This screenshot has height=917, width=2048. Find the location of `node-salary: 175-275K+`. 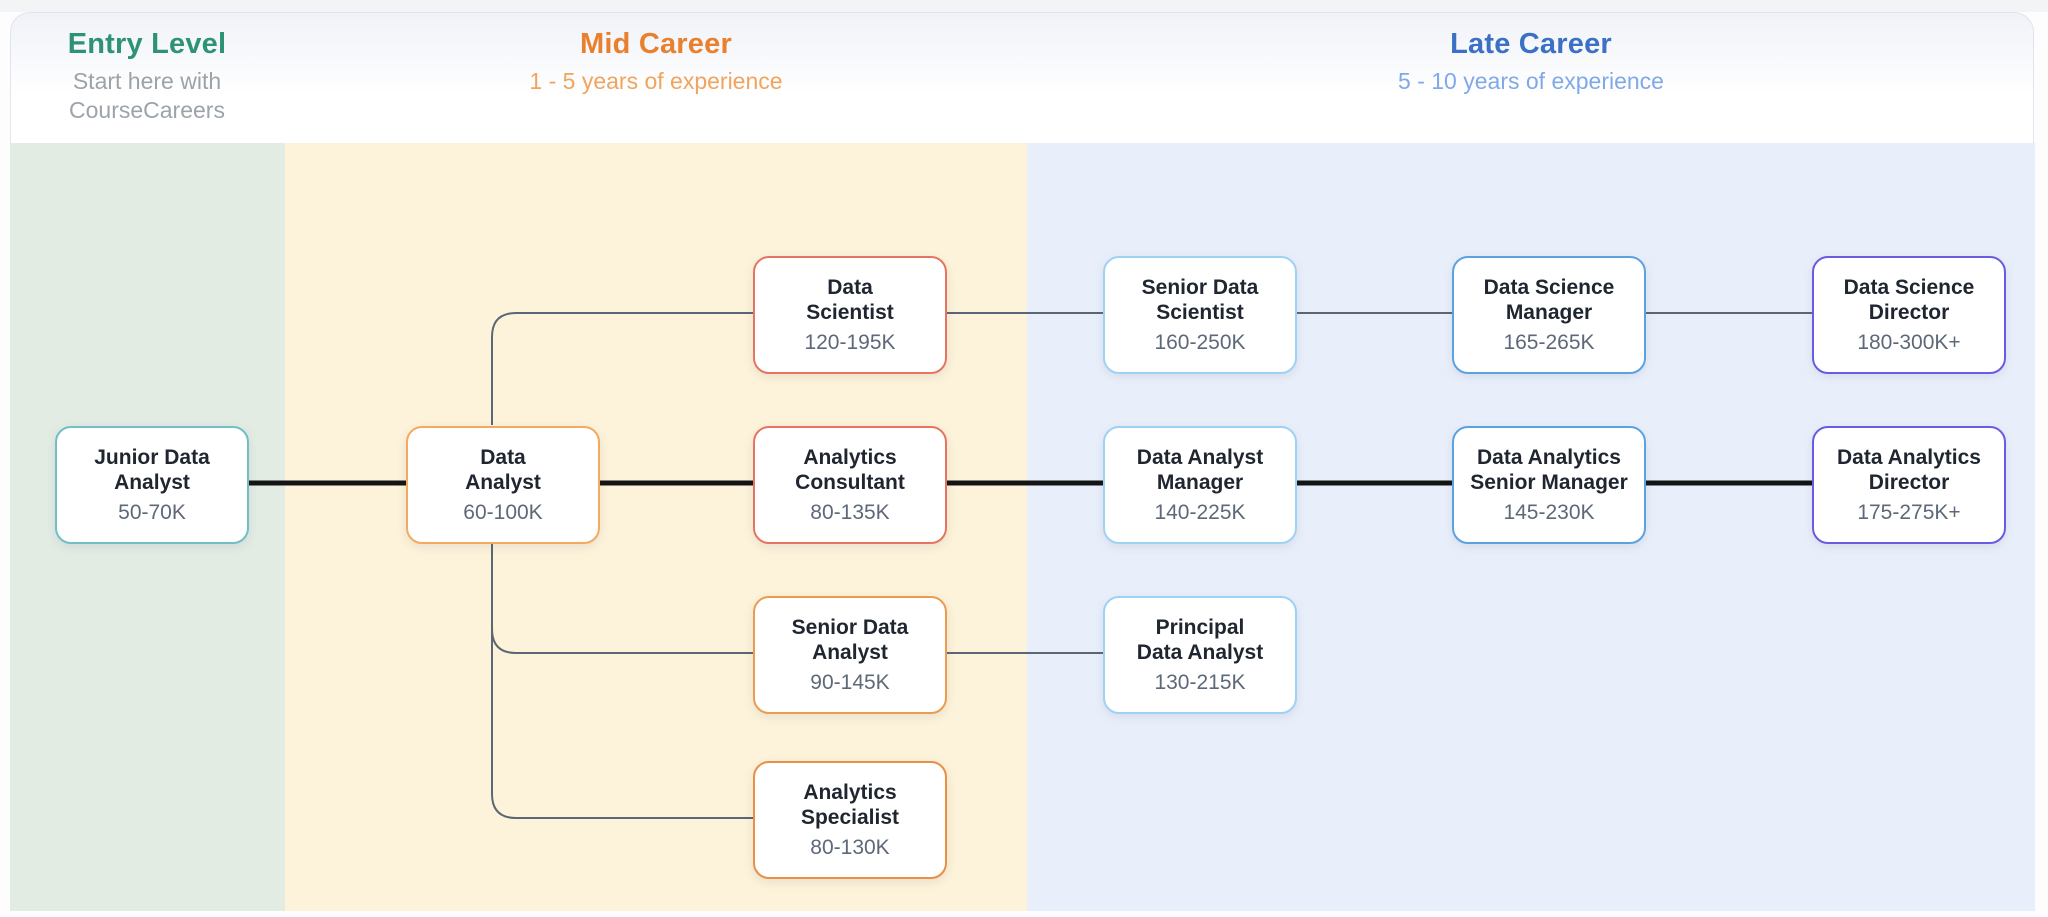

node-salary: 175-275K+ is located at coordinates (1909, 513).